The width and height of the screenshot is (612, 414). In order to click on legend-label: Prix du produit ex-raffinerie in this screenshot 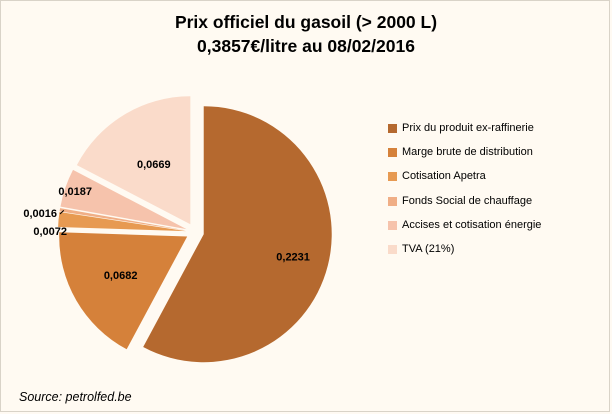, I will do `click(468, 128)`.